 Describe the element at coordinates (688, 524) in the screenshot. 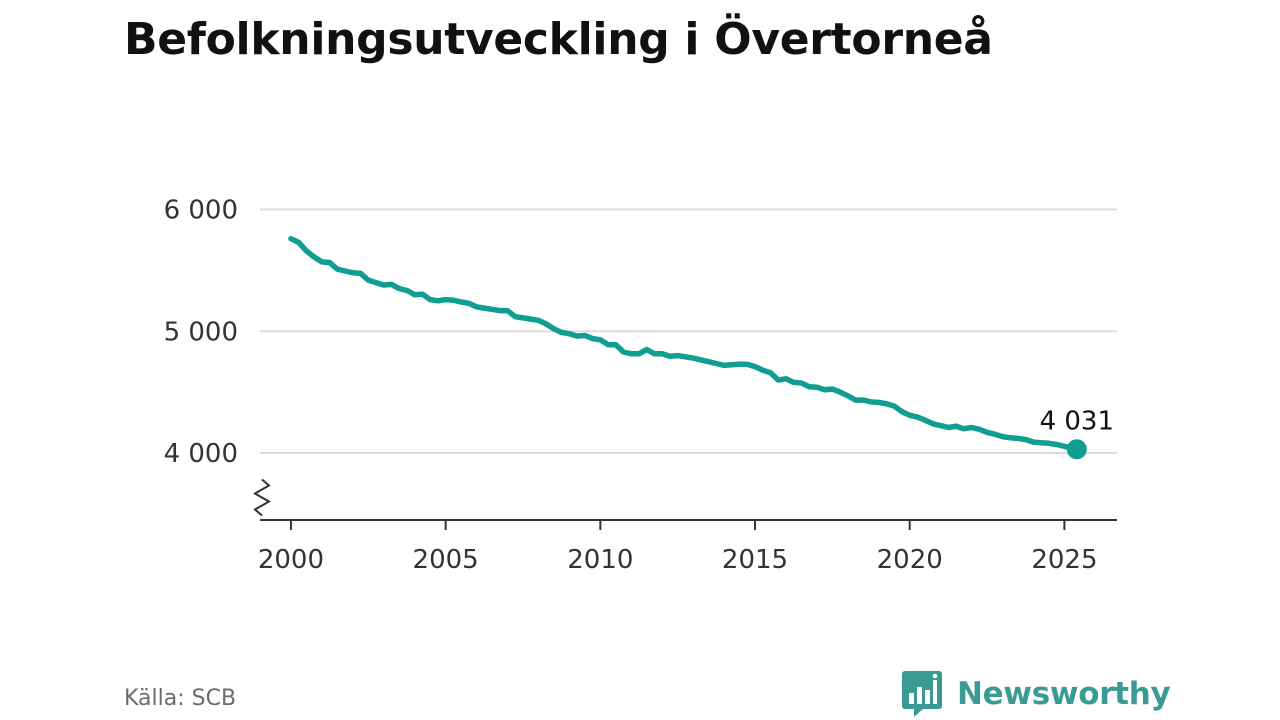

I see `x-axis` at that location.